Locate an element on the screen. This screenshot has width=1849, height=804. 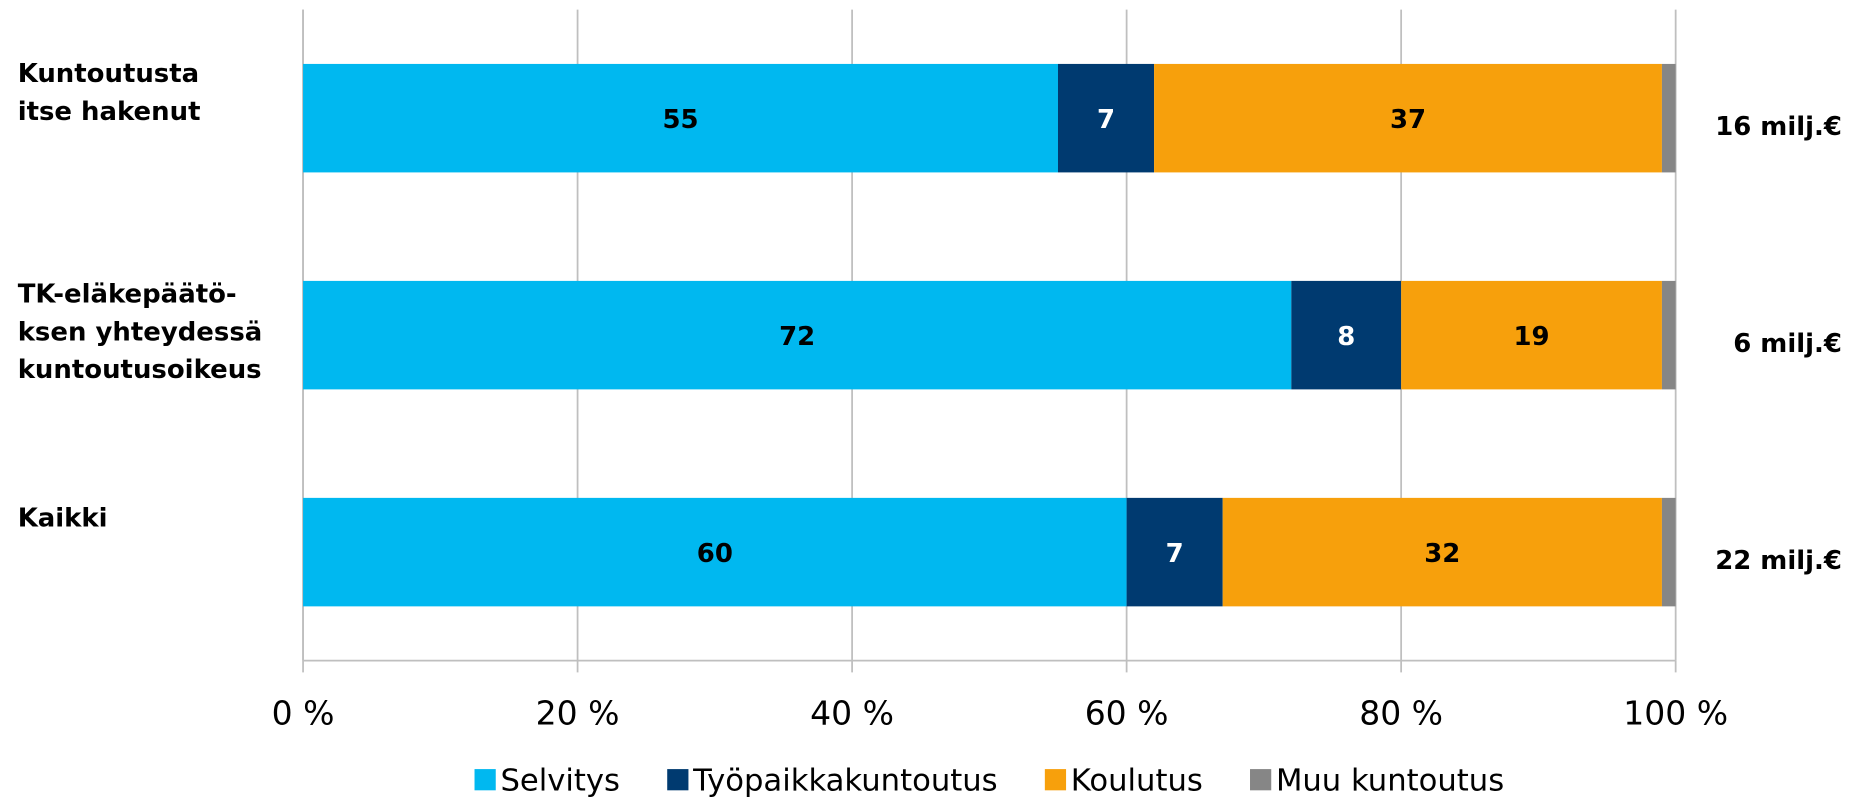
y-tick-label: Kuntoutusta is located at coordinates (108, 74).